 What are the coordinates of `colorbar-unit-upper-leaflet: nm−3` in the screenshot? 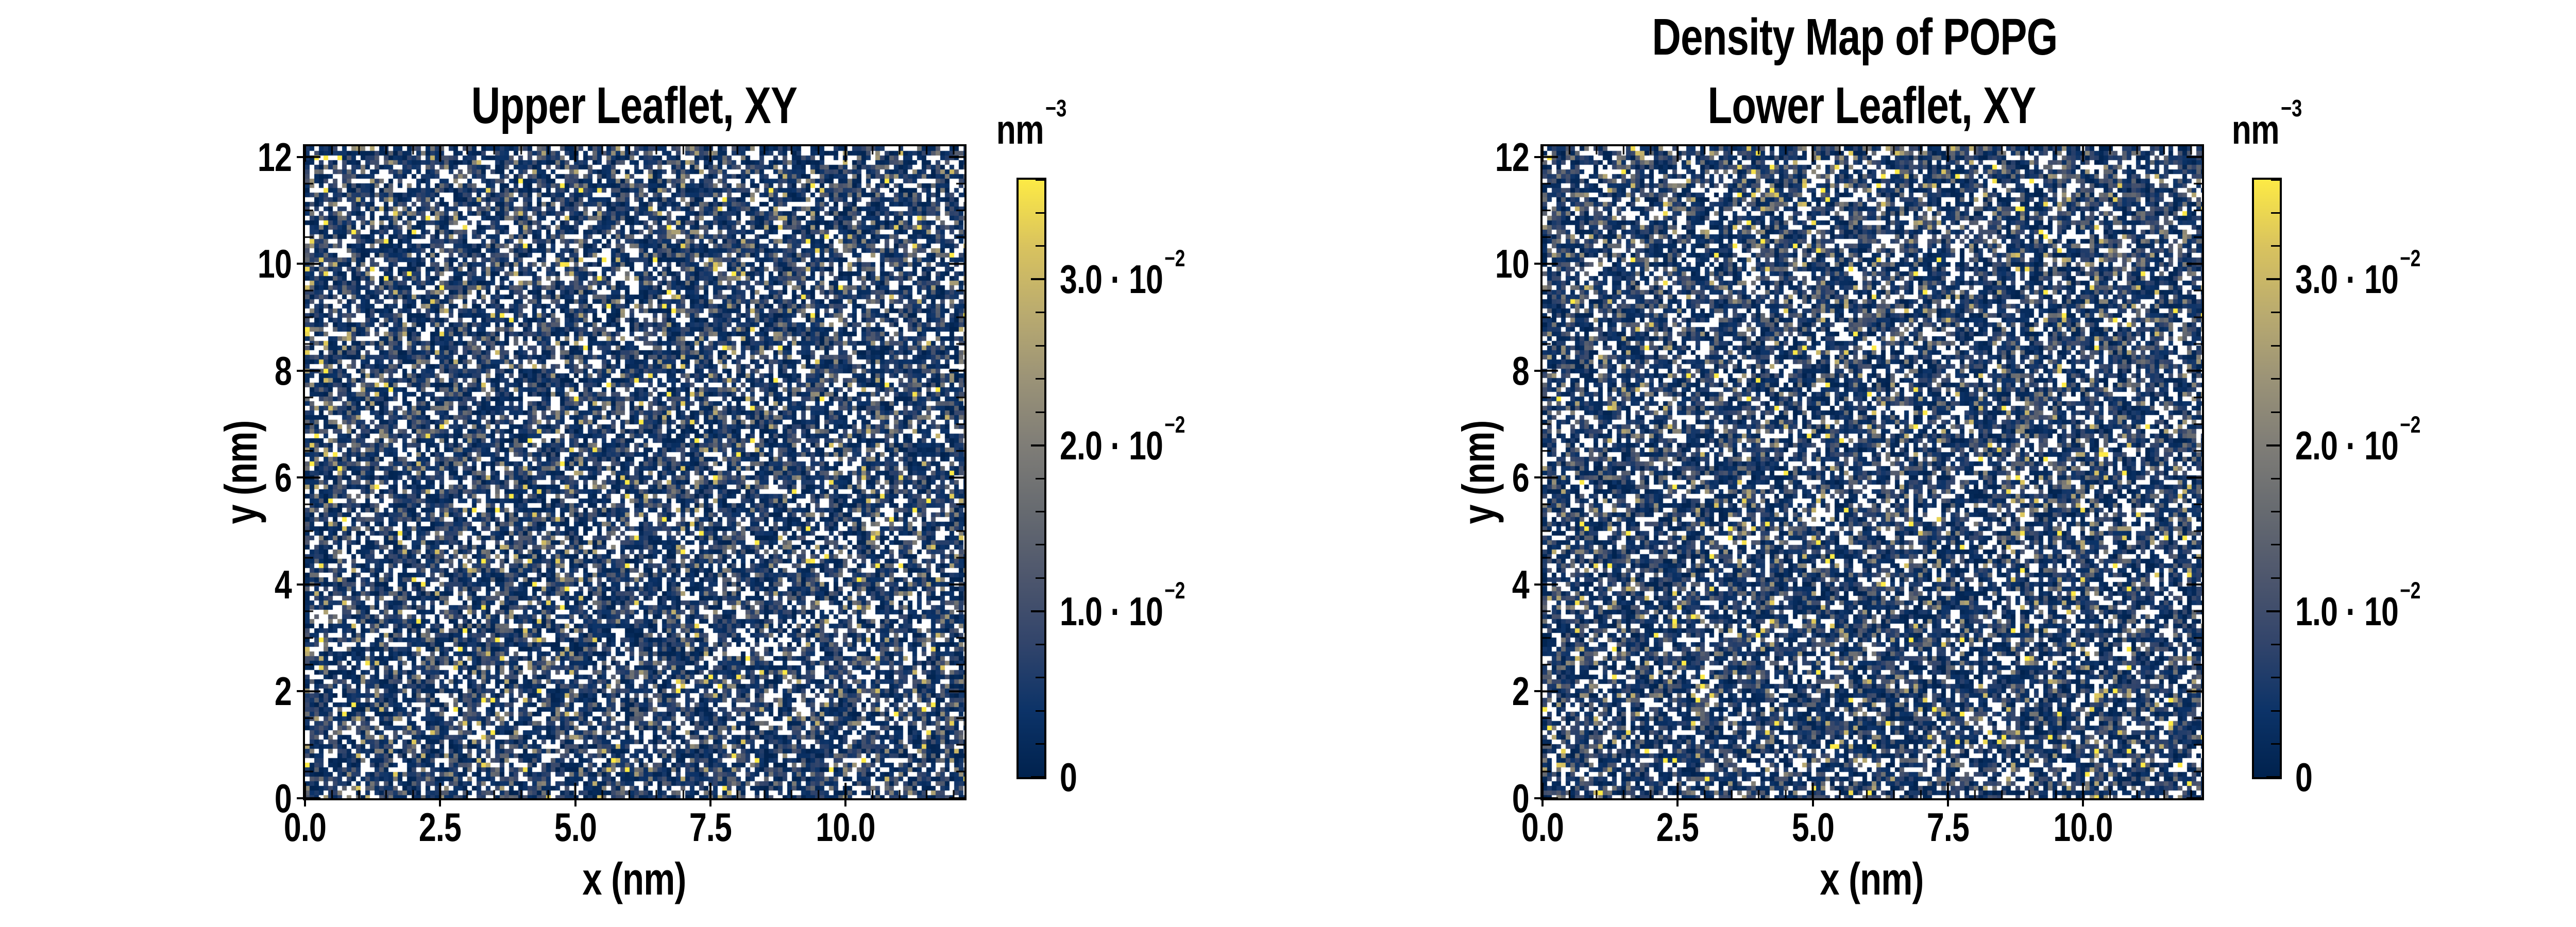 It's located at (1032, 124).